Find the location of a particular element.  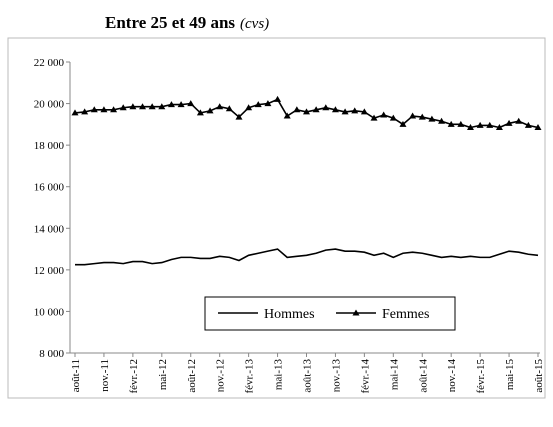

x-tick-label: août-12 is located at coordinates (192, 376).